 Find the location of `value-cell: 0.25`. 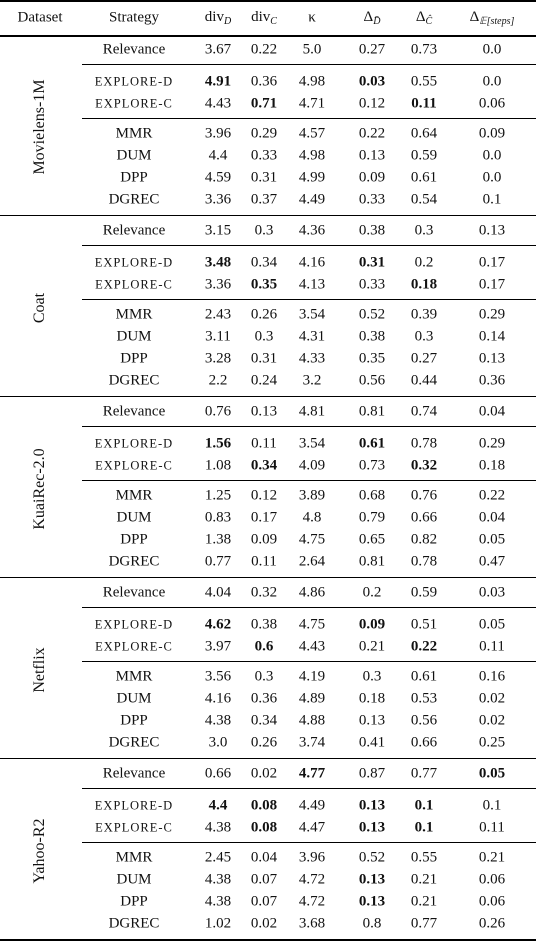

value-cell: 0.25 is located at coordinates (492, 742).